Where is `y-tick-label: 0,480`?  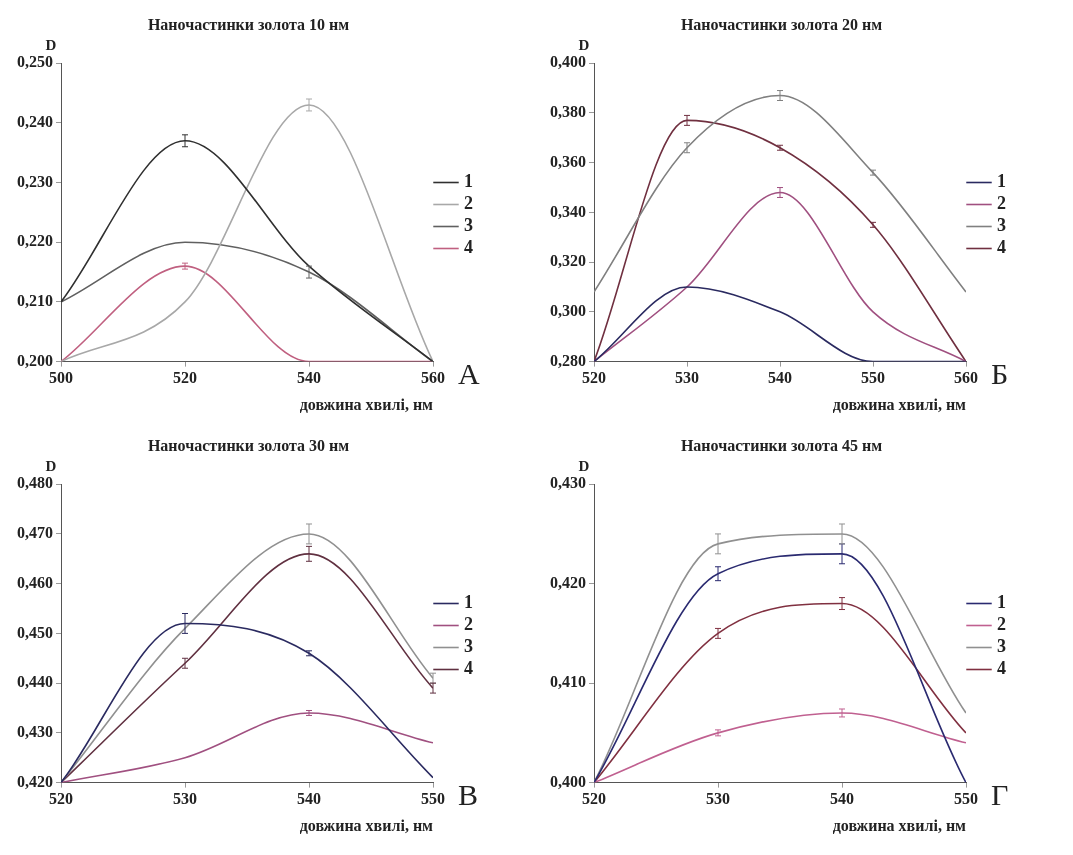
y-tick-label: 0,480 is located at coordinates (35, 483).